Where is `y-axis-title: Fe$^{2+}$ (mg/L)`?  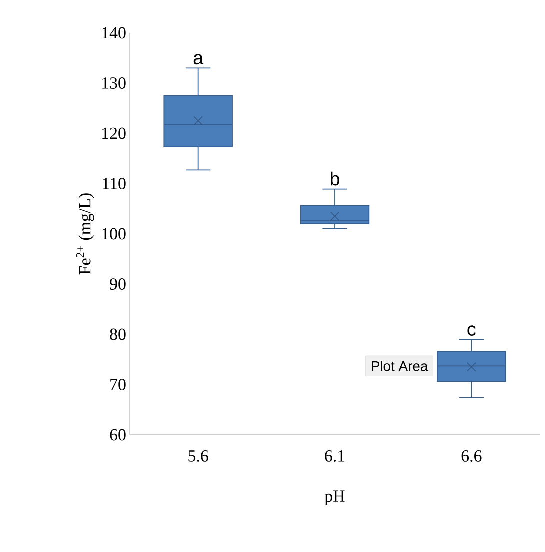 y-axis-title: Fe$^{2+}$ (mg/L) is located at coordinates (85, 234).